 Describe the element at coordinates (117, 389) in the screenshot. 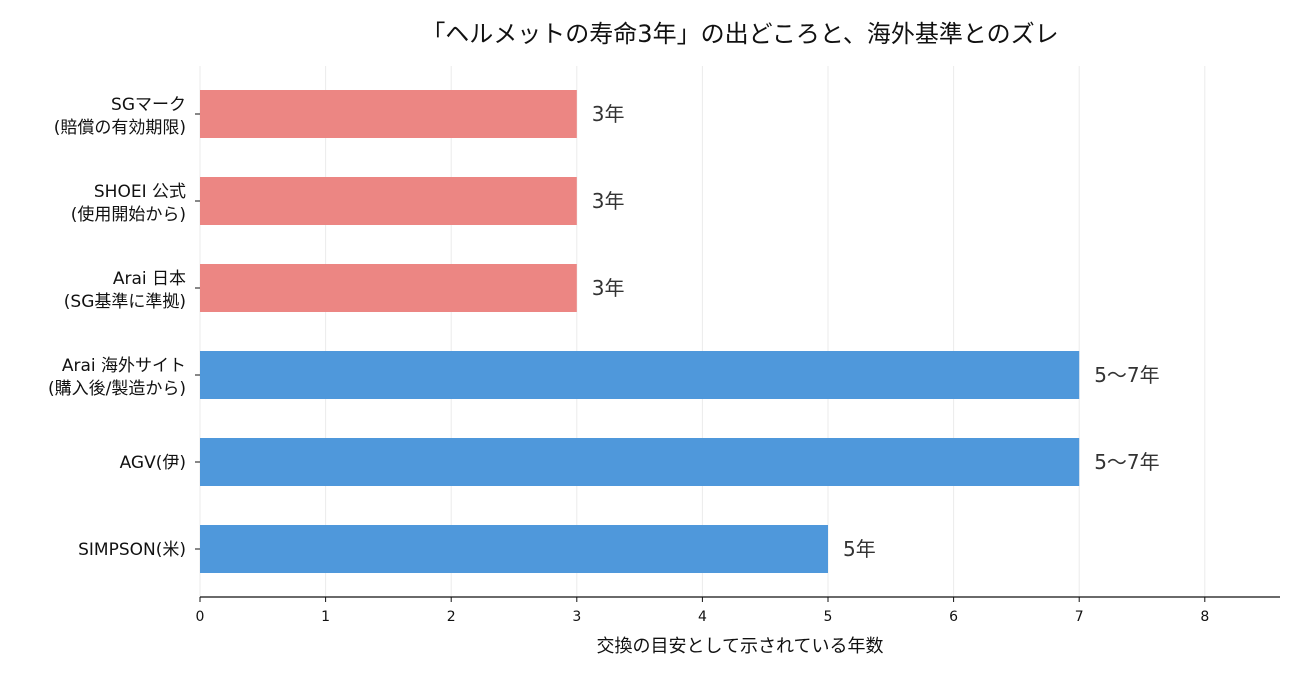

I see `category-label: (購入後/製造から)` at that location.